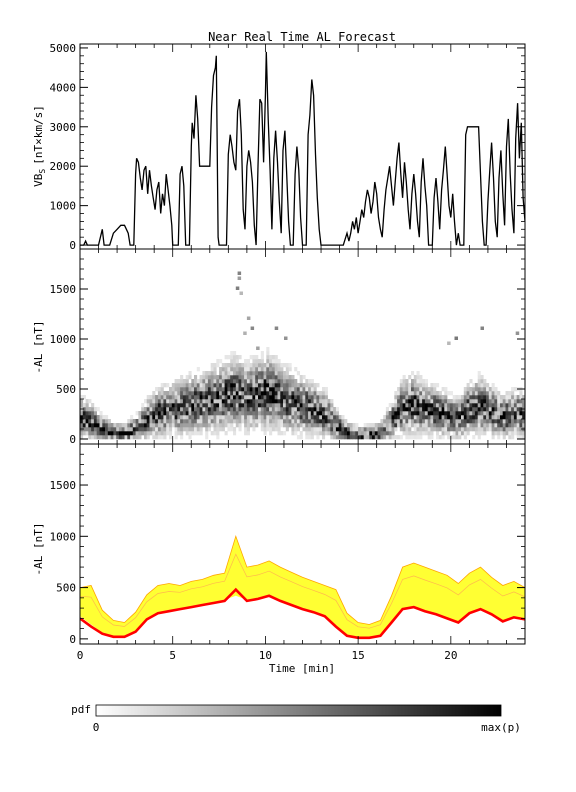  What do you see at coordinates (96, 727) in the screenshot?
I see `colorbar-min-label: 0` at bounding box center [96, 727].